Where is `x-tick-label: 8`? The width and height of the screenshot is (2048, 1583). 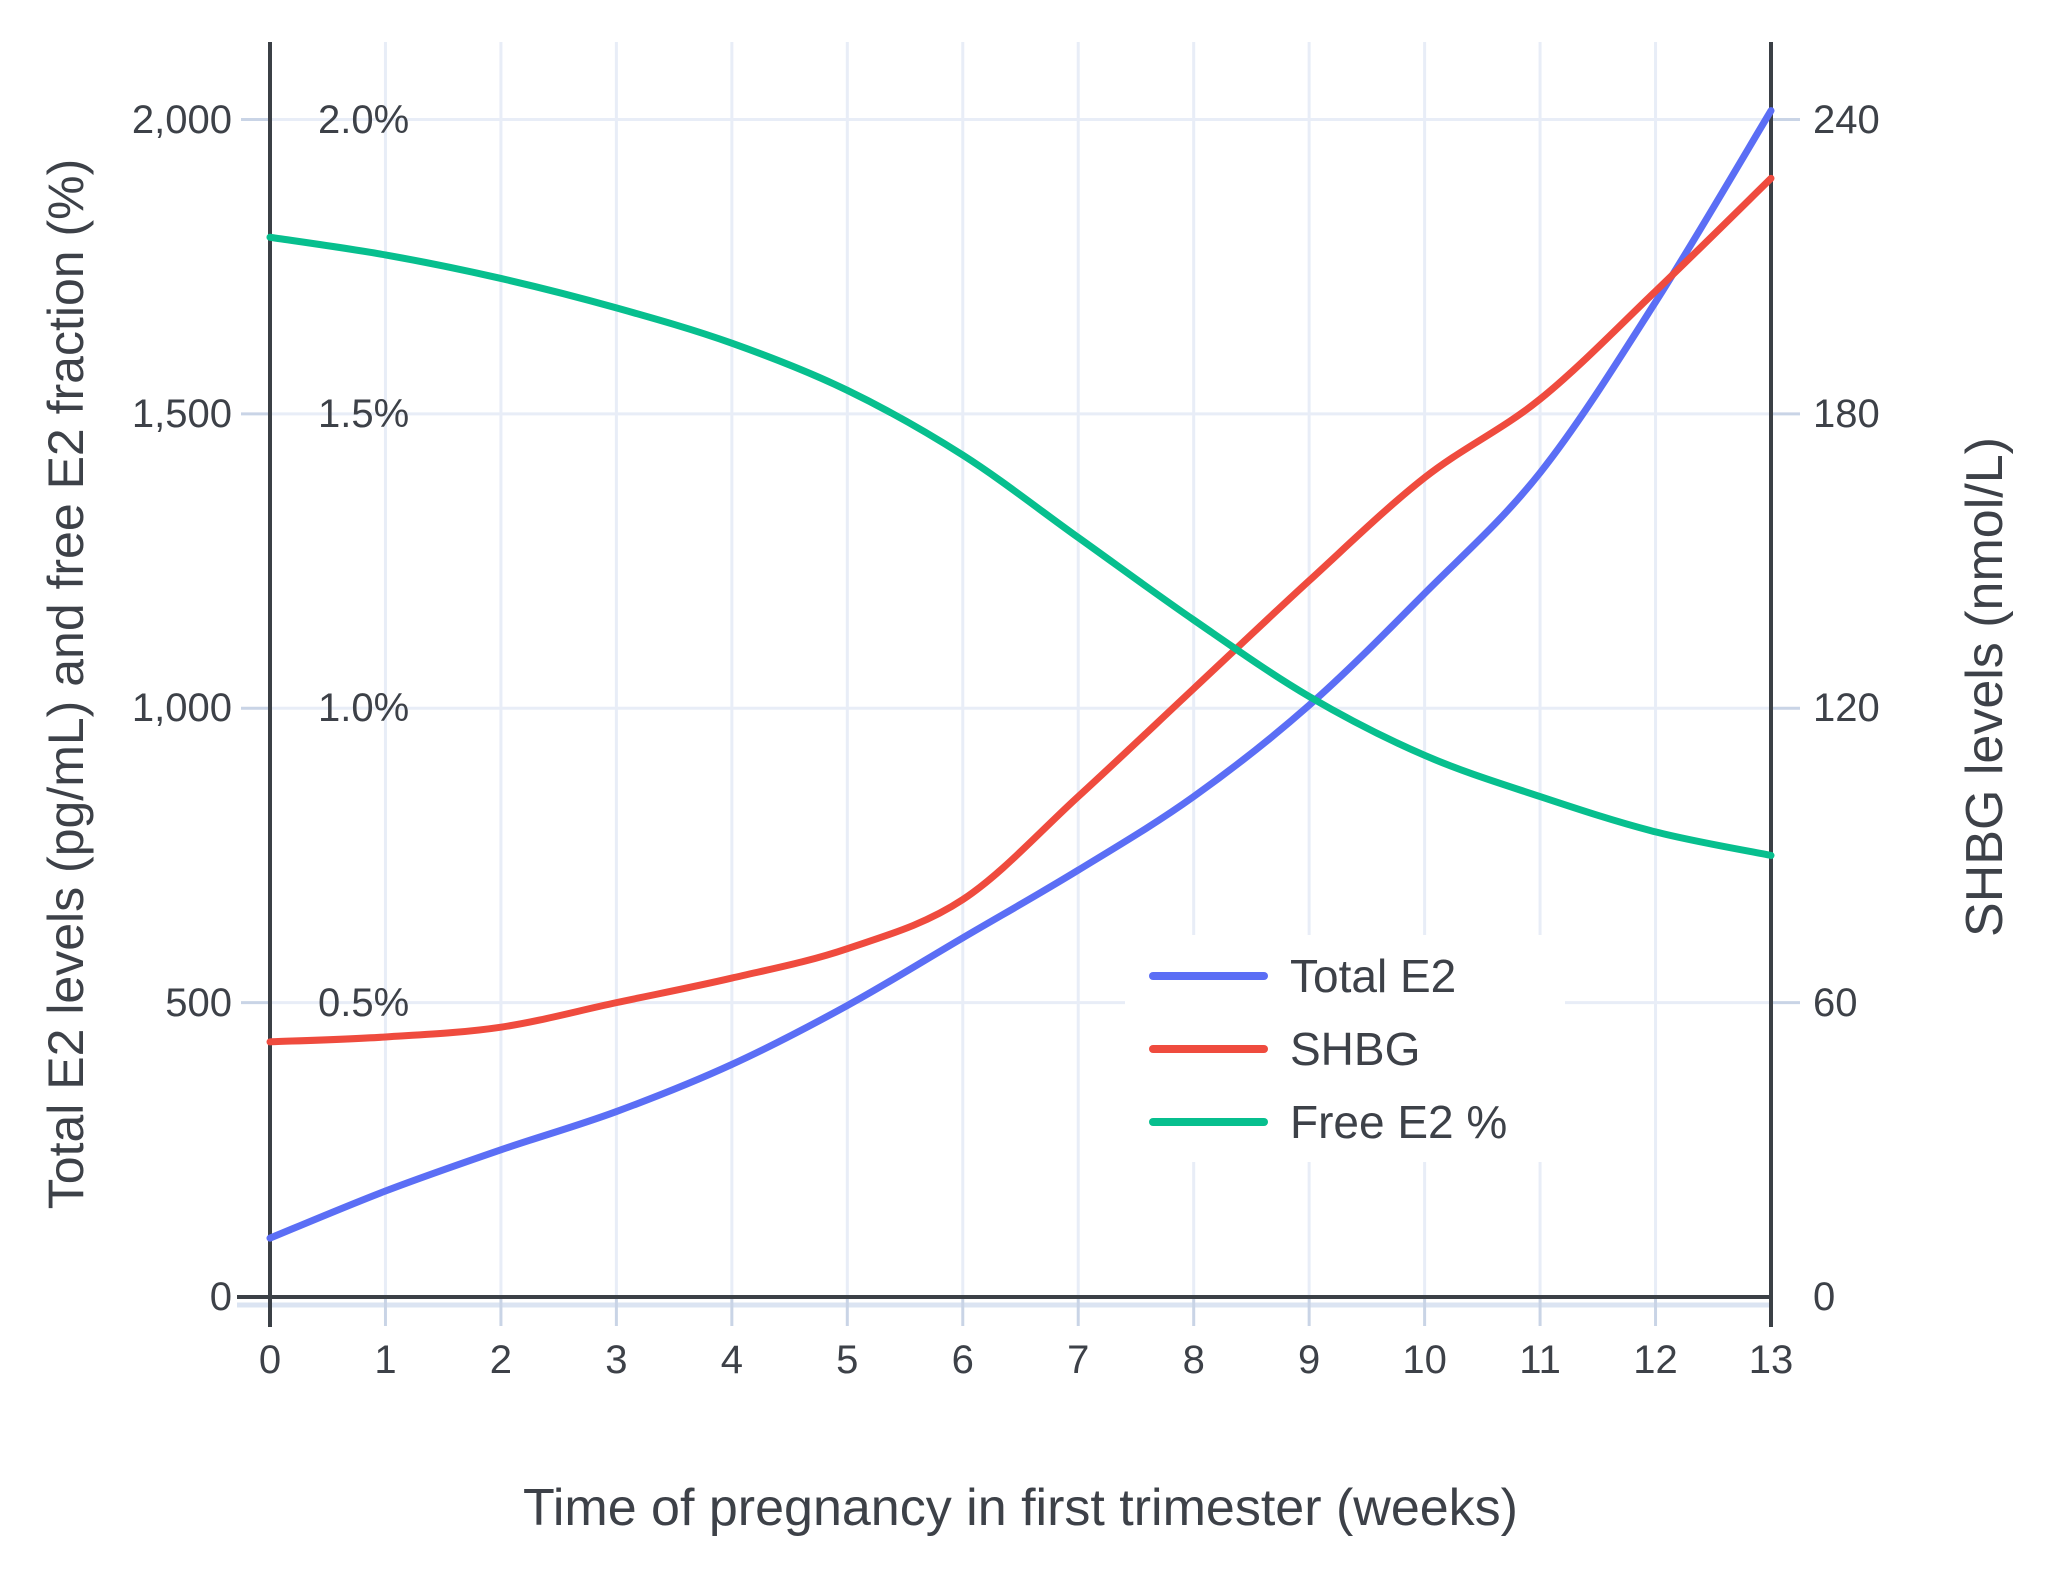 x-tick-label: 8 is located at coordinates (1193, 1360).